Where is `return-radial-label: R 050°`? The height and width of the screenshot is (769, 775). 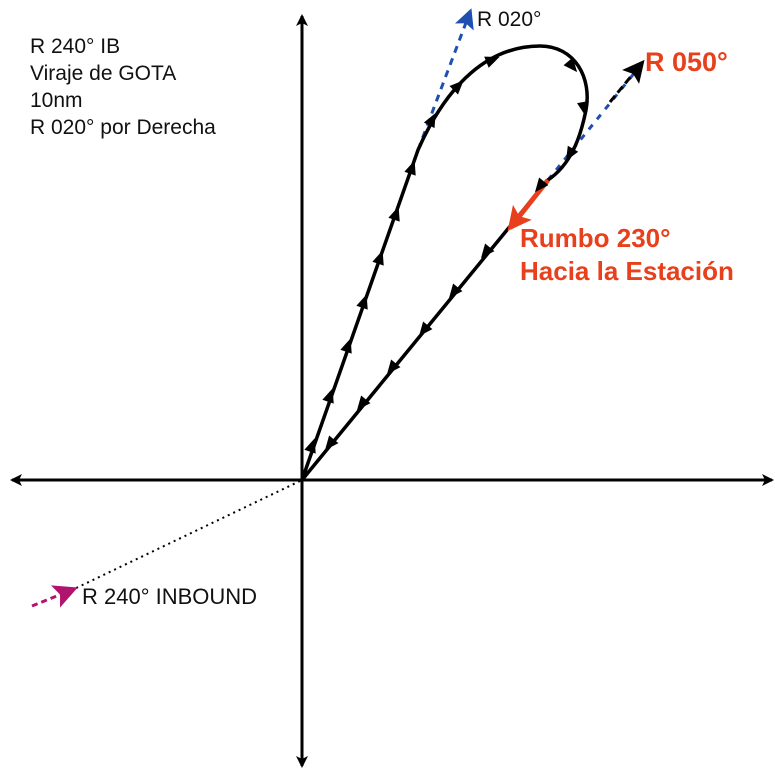 return-radial-label: R 050° is located at coordinates (686, 62).